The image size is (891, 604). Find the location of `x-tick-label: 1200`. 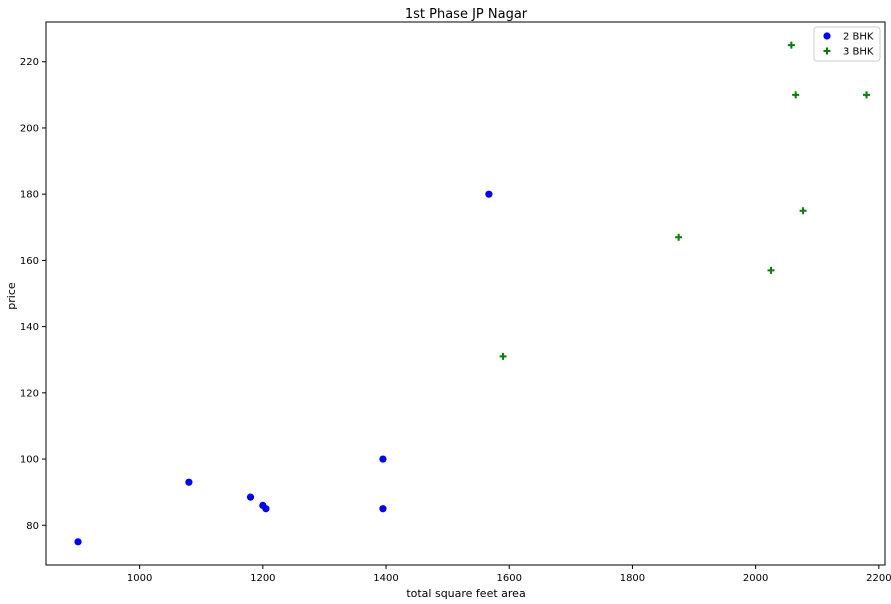

x-tick-label: 1200 is located at coordinates (262, 578).